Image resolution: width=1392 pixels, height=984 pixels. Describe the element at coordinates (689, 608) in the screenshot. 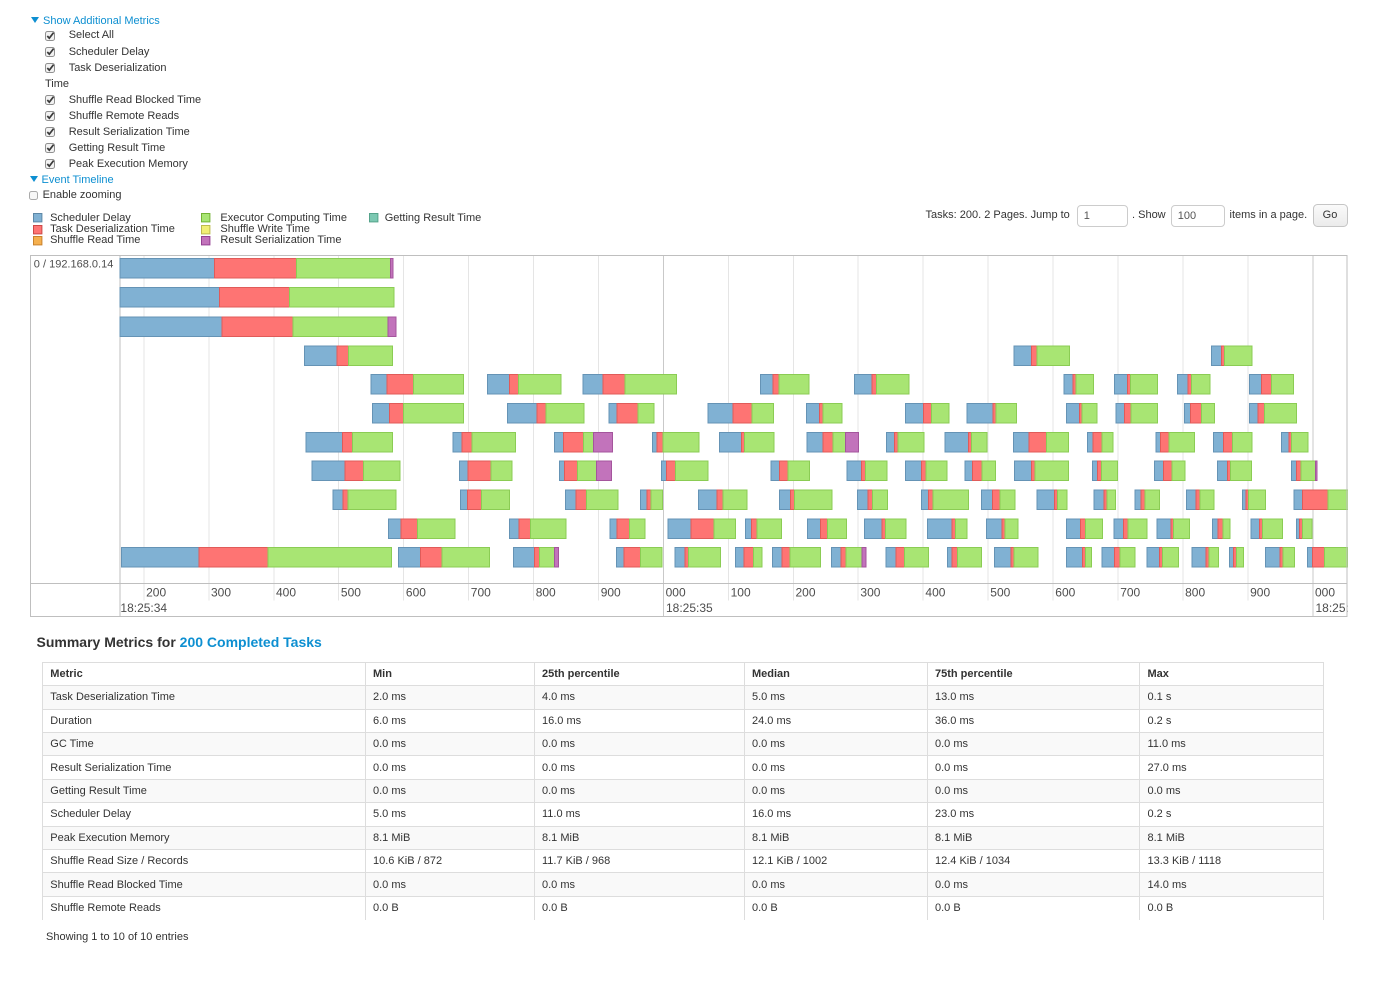

I see `svg-text: 18:25:35` at that location.